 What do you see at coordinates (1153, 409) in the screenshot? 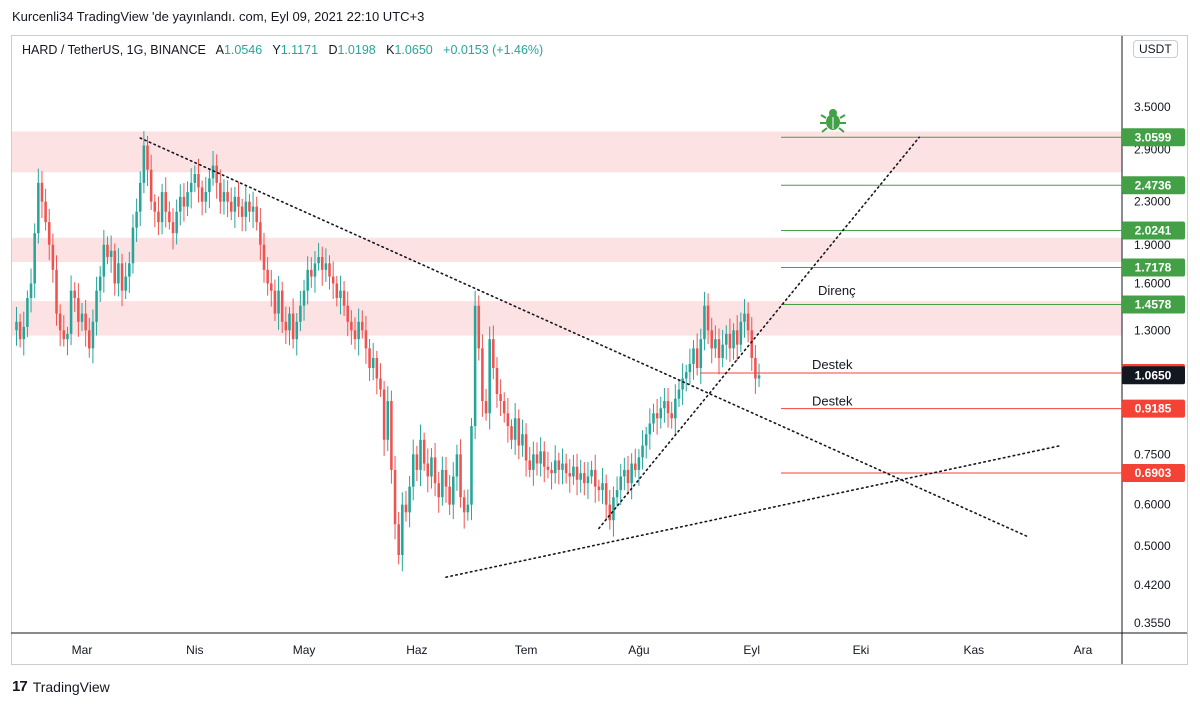
I see `support-price-badge-text: 0.9185` at bounding box center [1153, 409].